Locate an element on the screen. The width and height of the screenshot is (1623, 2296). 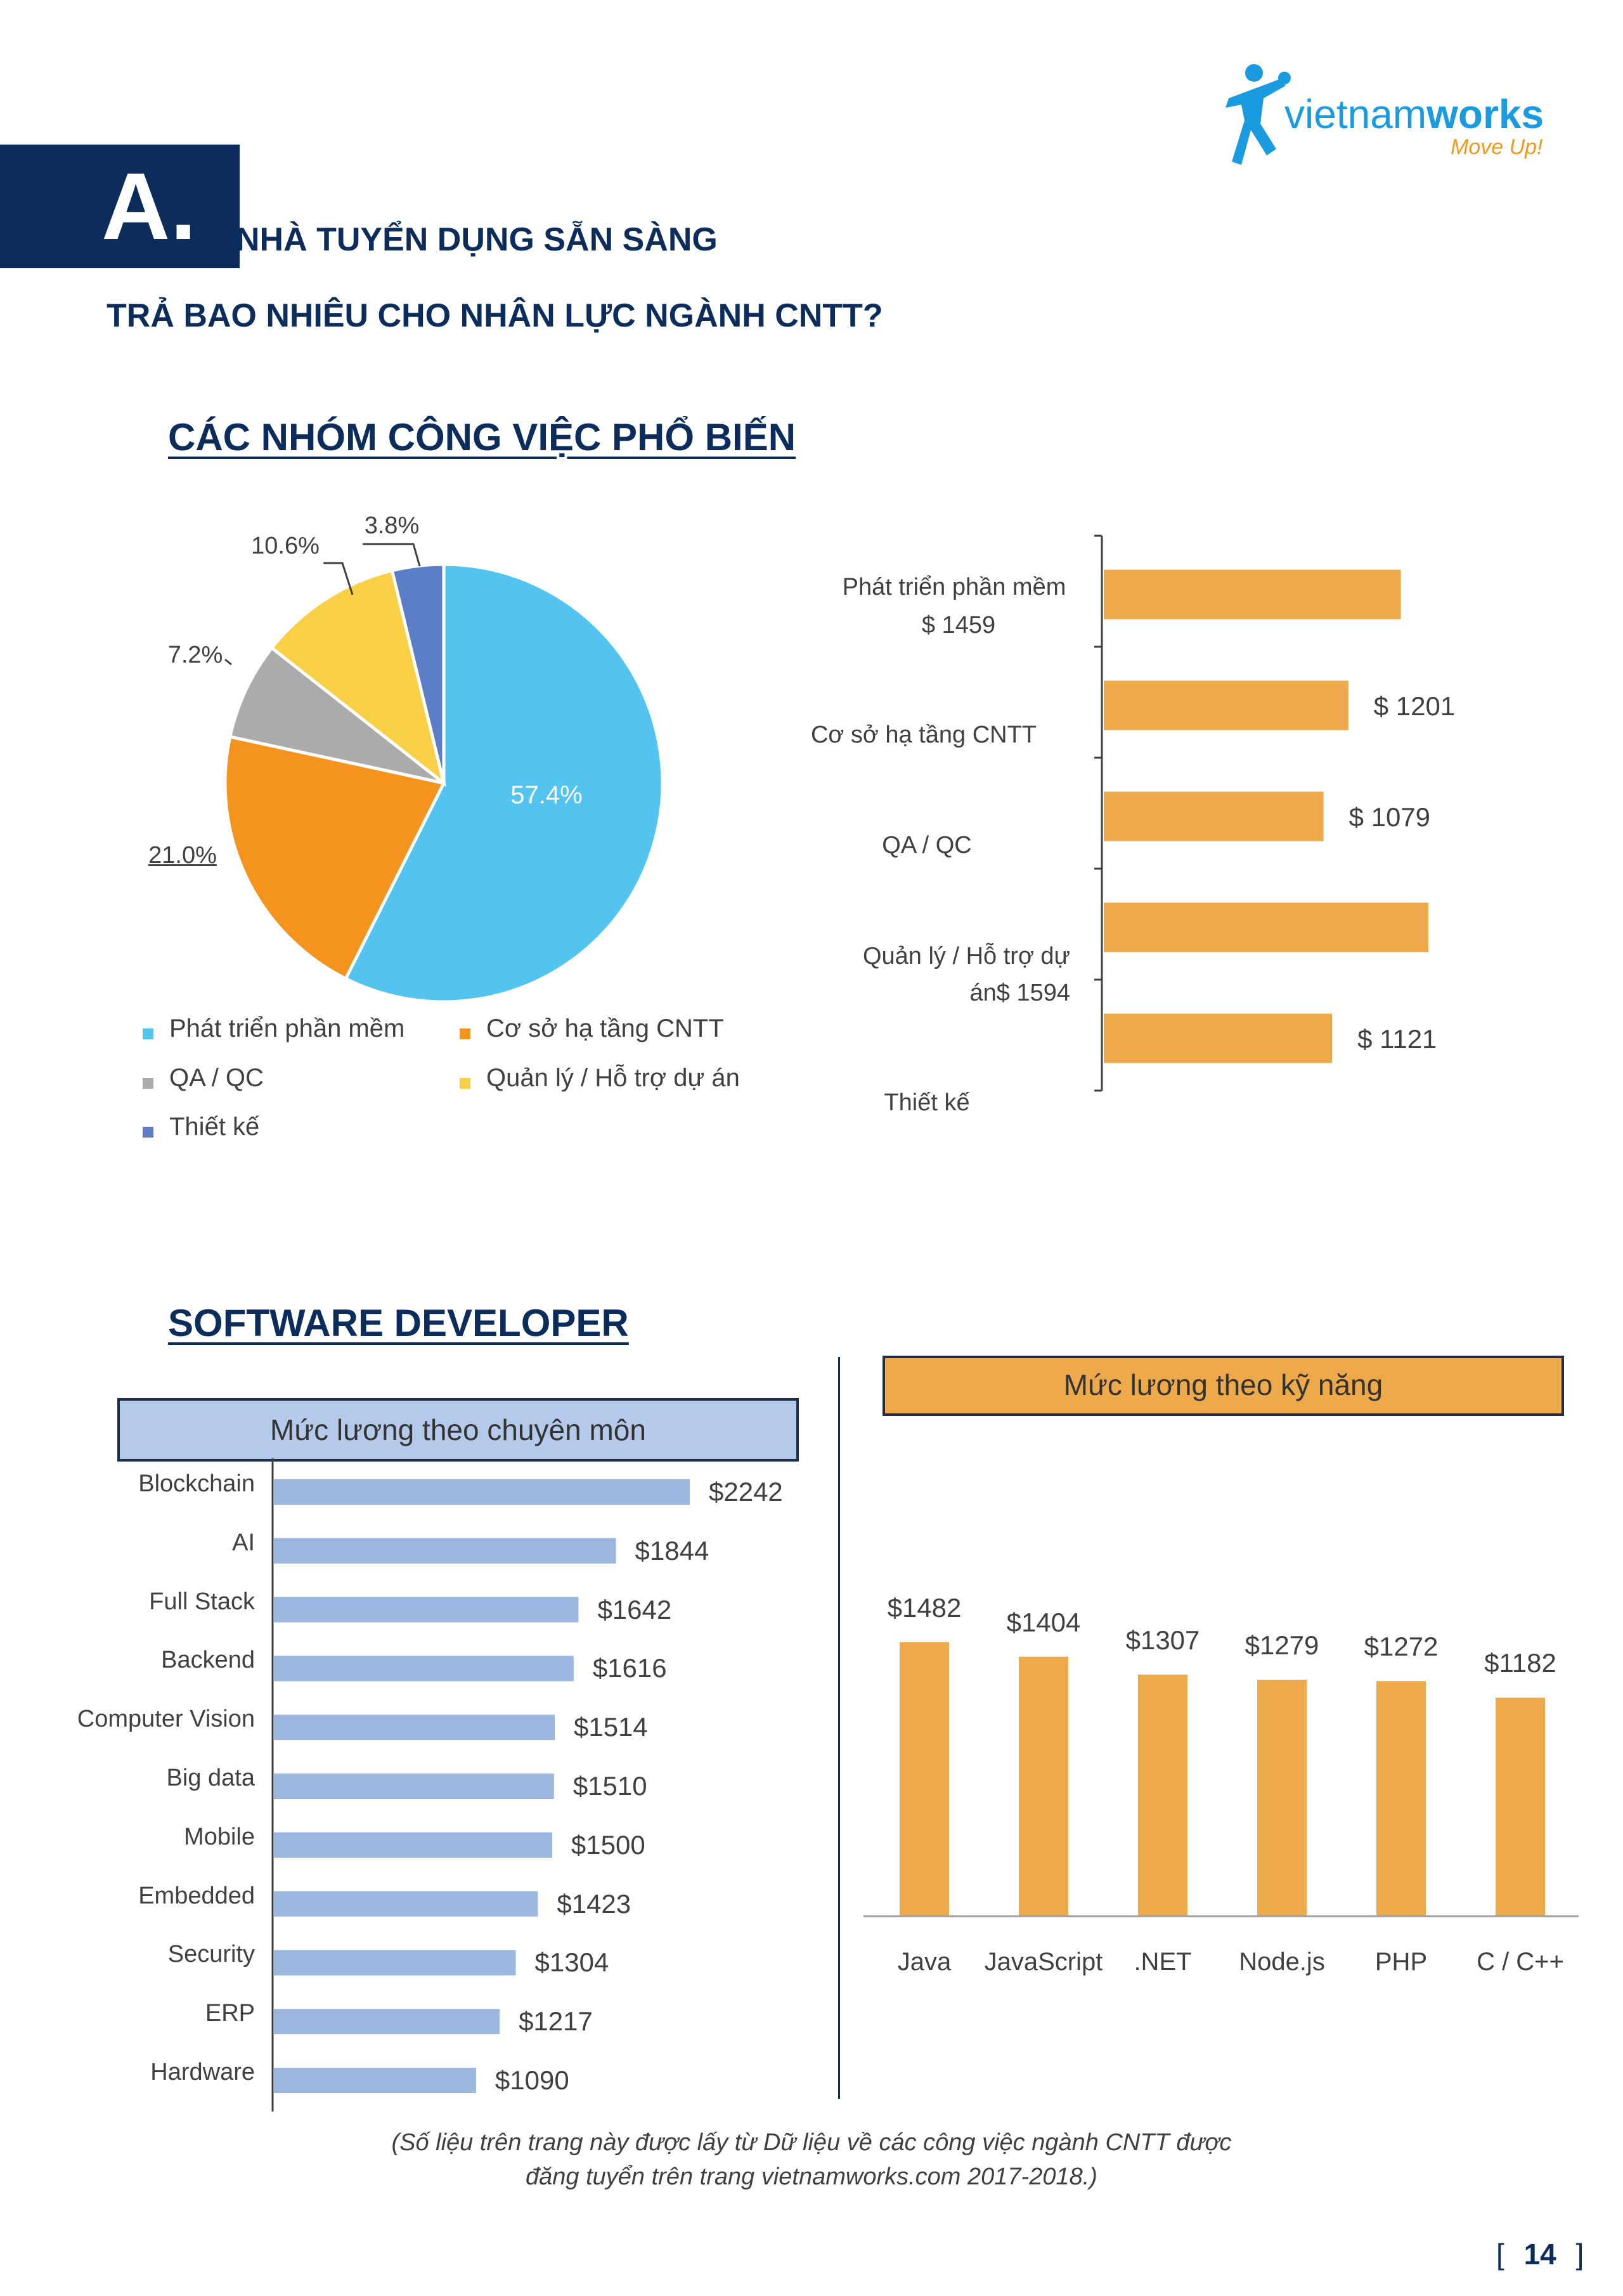
specialty-value-label-7: $1423 is located at coordinates (594, 1903).